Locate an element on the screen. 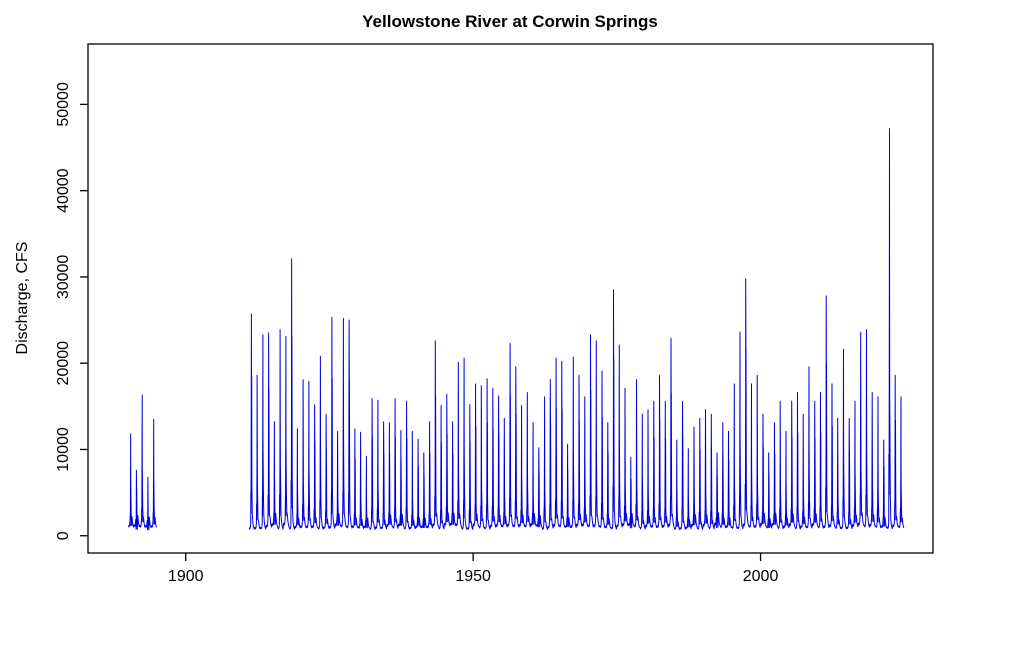 This screenshot has width=1024, height=646. y-axis-label: Discharge, CFS is located at coordinates (22, 298).